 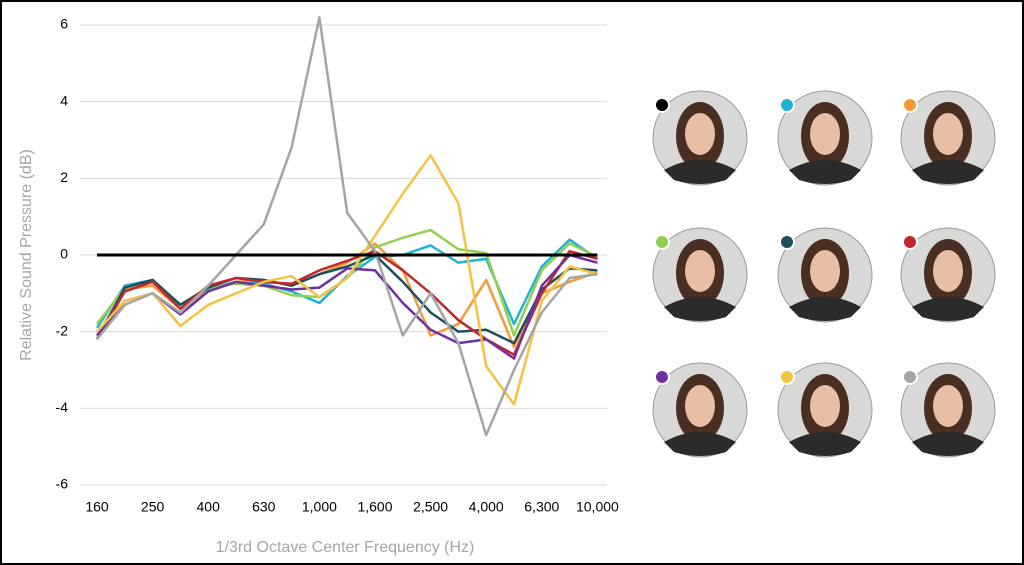 I want to click on x-tick-label: 630, so click(x=264, y=507).